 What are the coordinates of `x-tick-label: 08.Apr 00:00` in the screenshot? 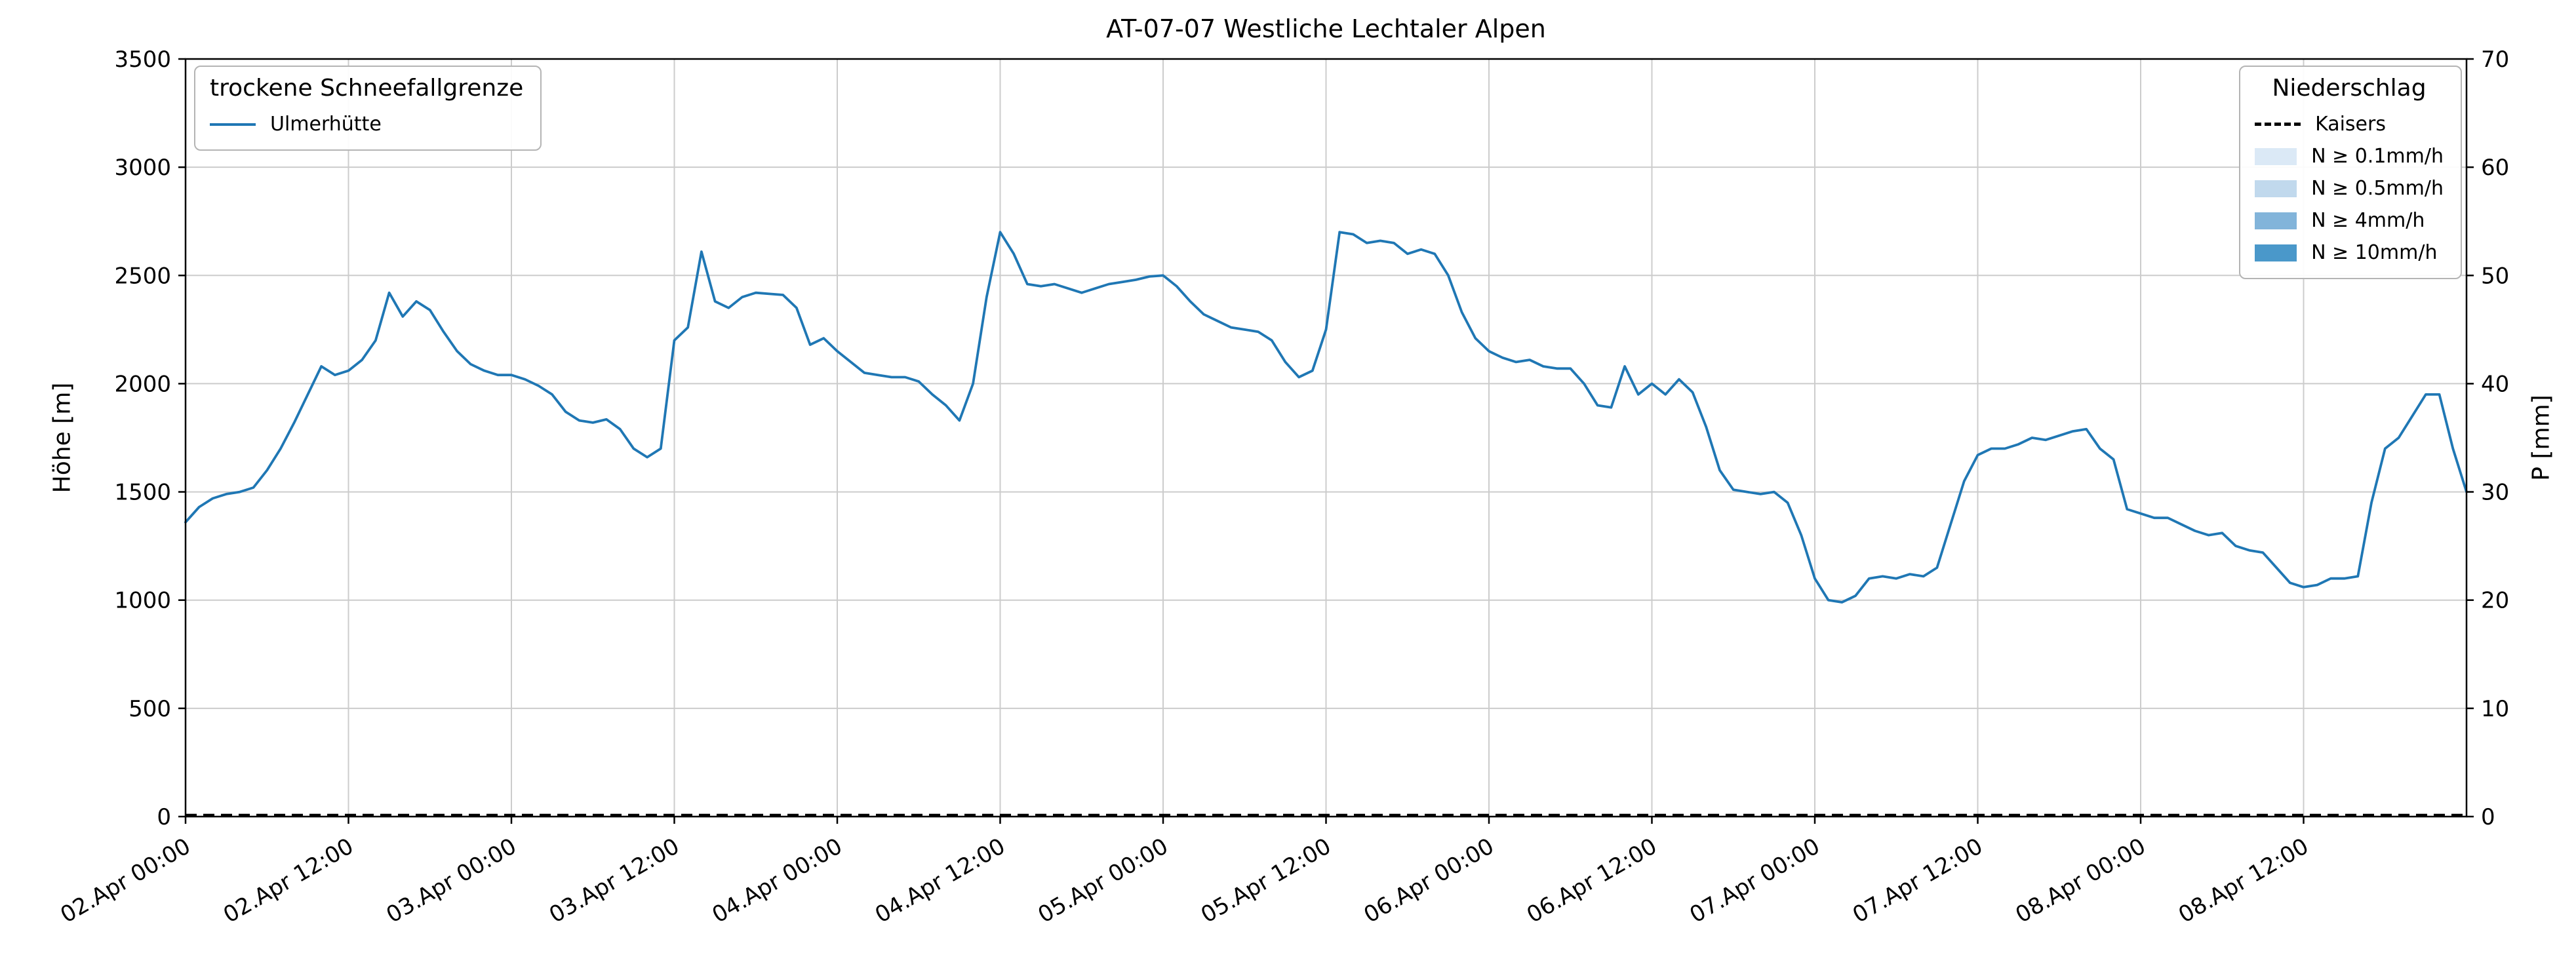 It's located at (2080, 880).